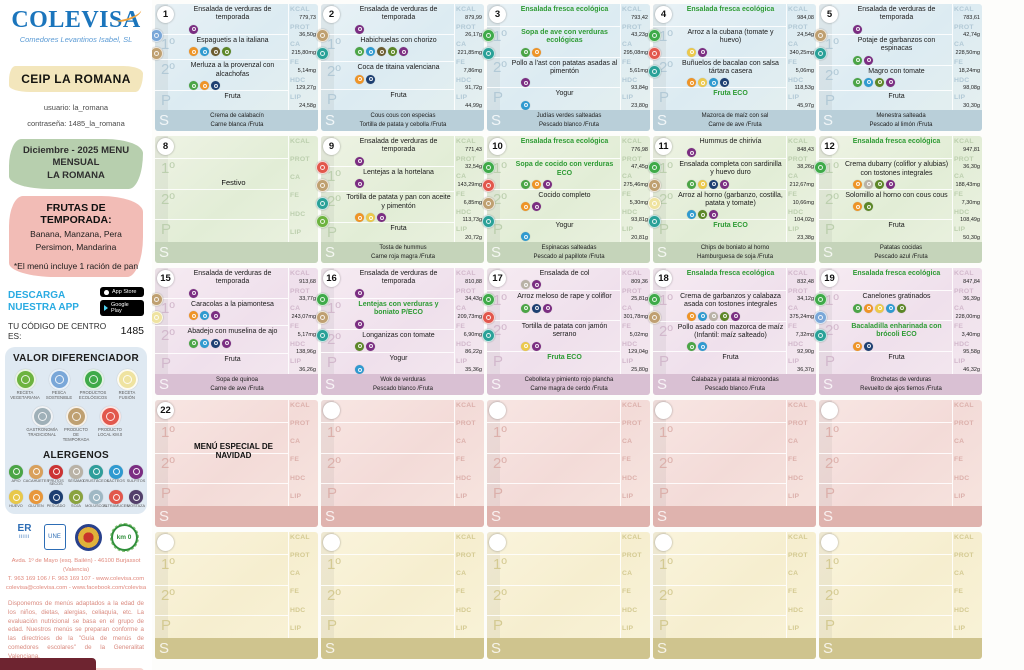 This screenshot has width=1024, height=670. I want to click on starter-allergens, so click(237, 293).